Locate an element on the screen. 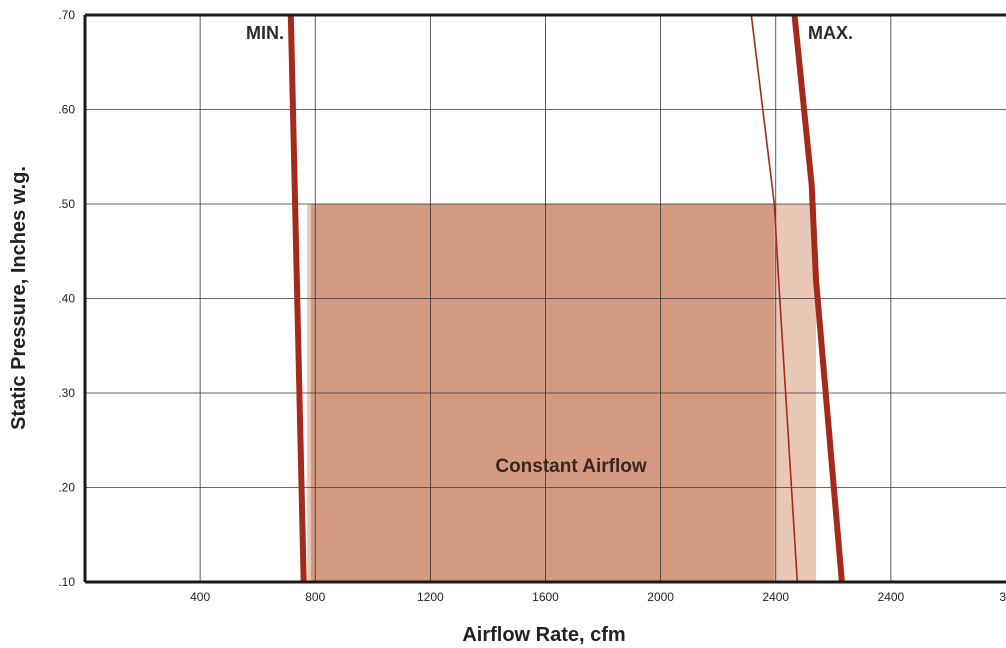 This screenshot has height=648, width=1006. y-tick-label: .40 is located at coordinates (66, 299).